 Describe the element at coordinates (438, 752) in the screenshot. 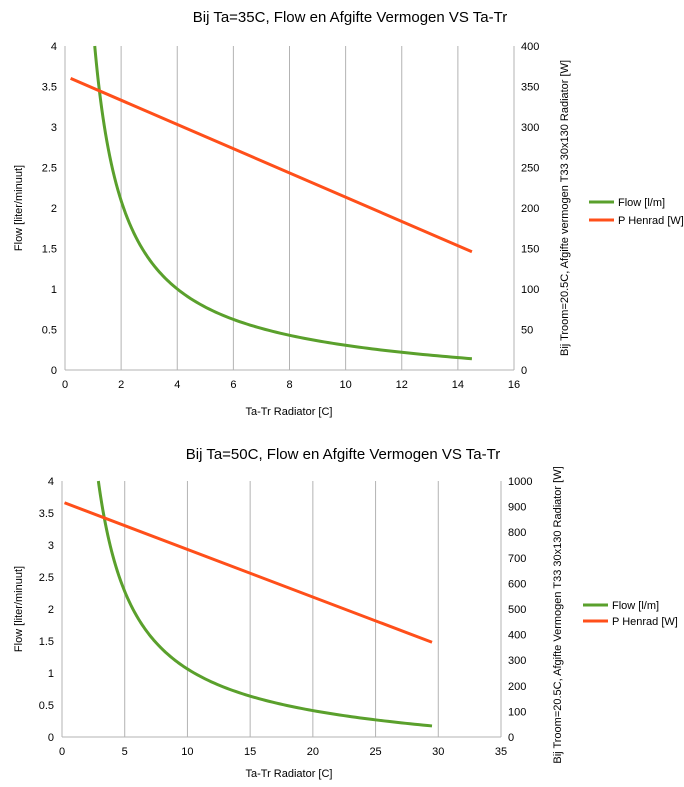

I see `chart-2-x-tick-label: 30` at that location.